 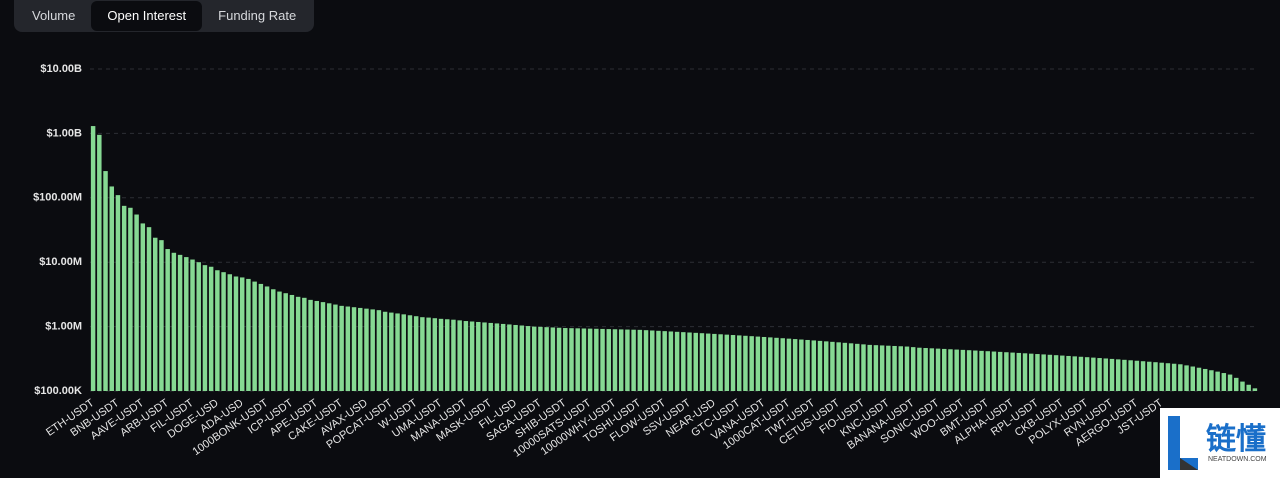 What do you see at coordinates (60, 262) in the screenshot?
I see `y-tick-label: $10.00M` at bounding box center [60, 262].